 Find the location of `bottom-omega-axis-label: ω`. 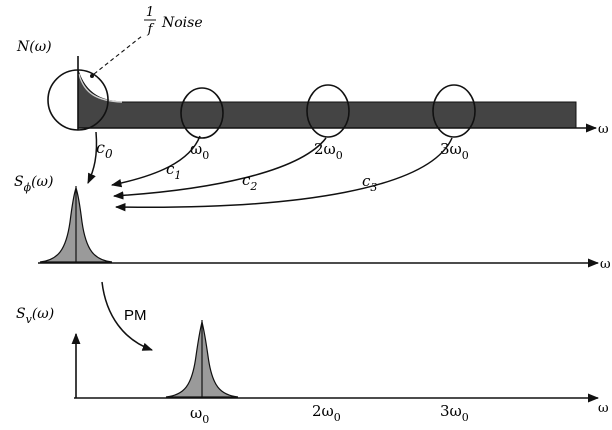

bottom-omega-axis-label: ω is located at coordinates (603, 408).